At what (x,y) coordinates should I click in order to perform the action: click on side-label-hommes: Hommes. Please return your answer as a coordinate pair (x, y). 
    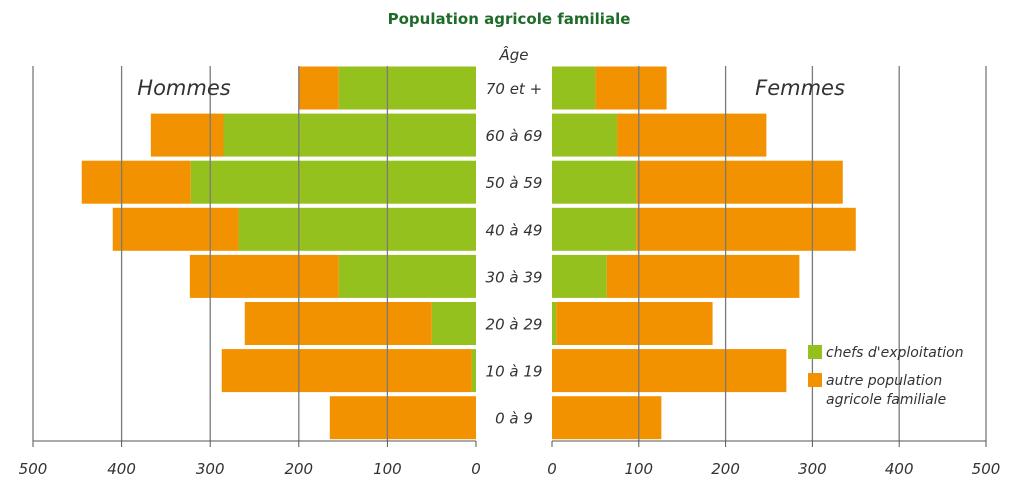
    Looking at the image, I should click on (183, 88).